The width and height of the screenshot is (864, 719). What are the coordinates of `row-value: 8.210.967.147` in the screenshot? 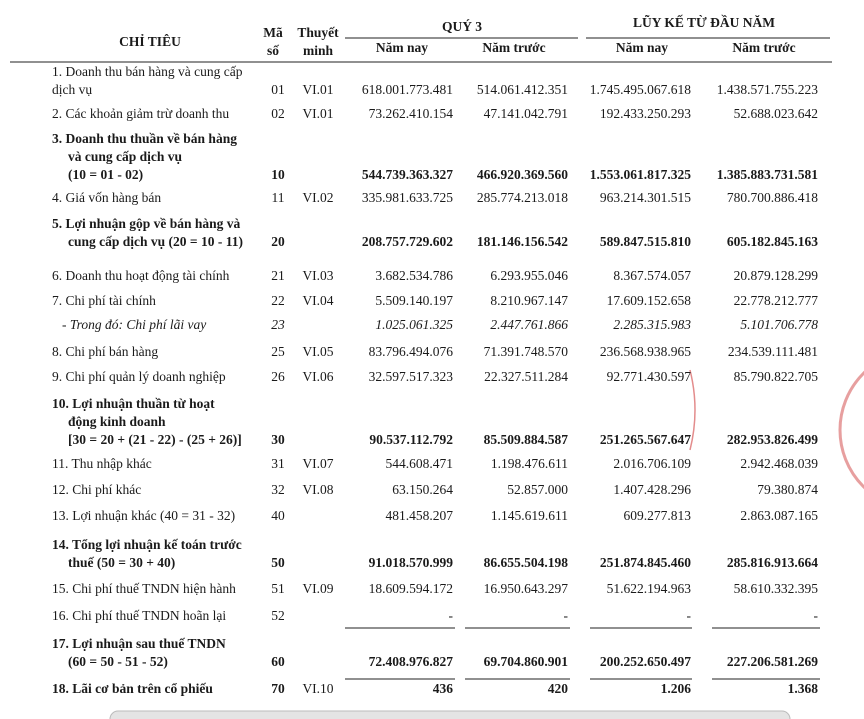 It's located at (529, 300).